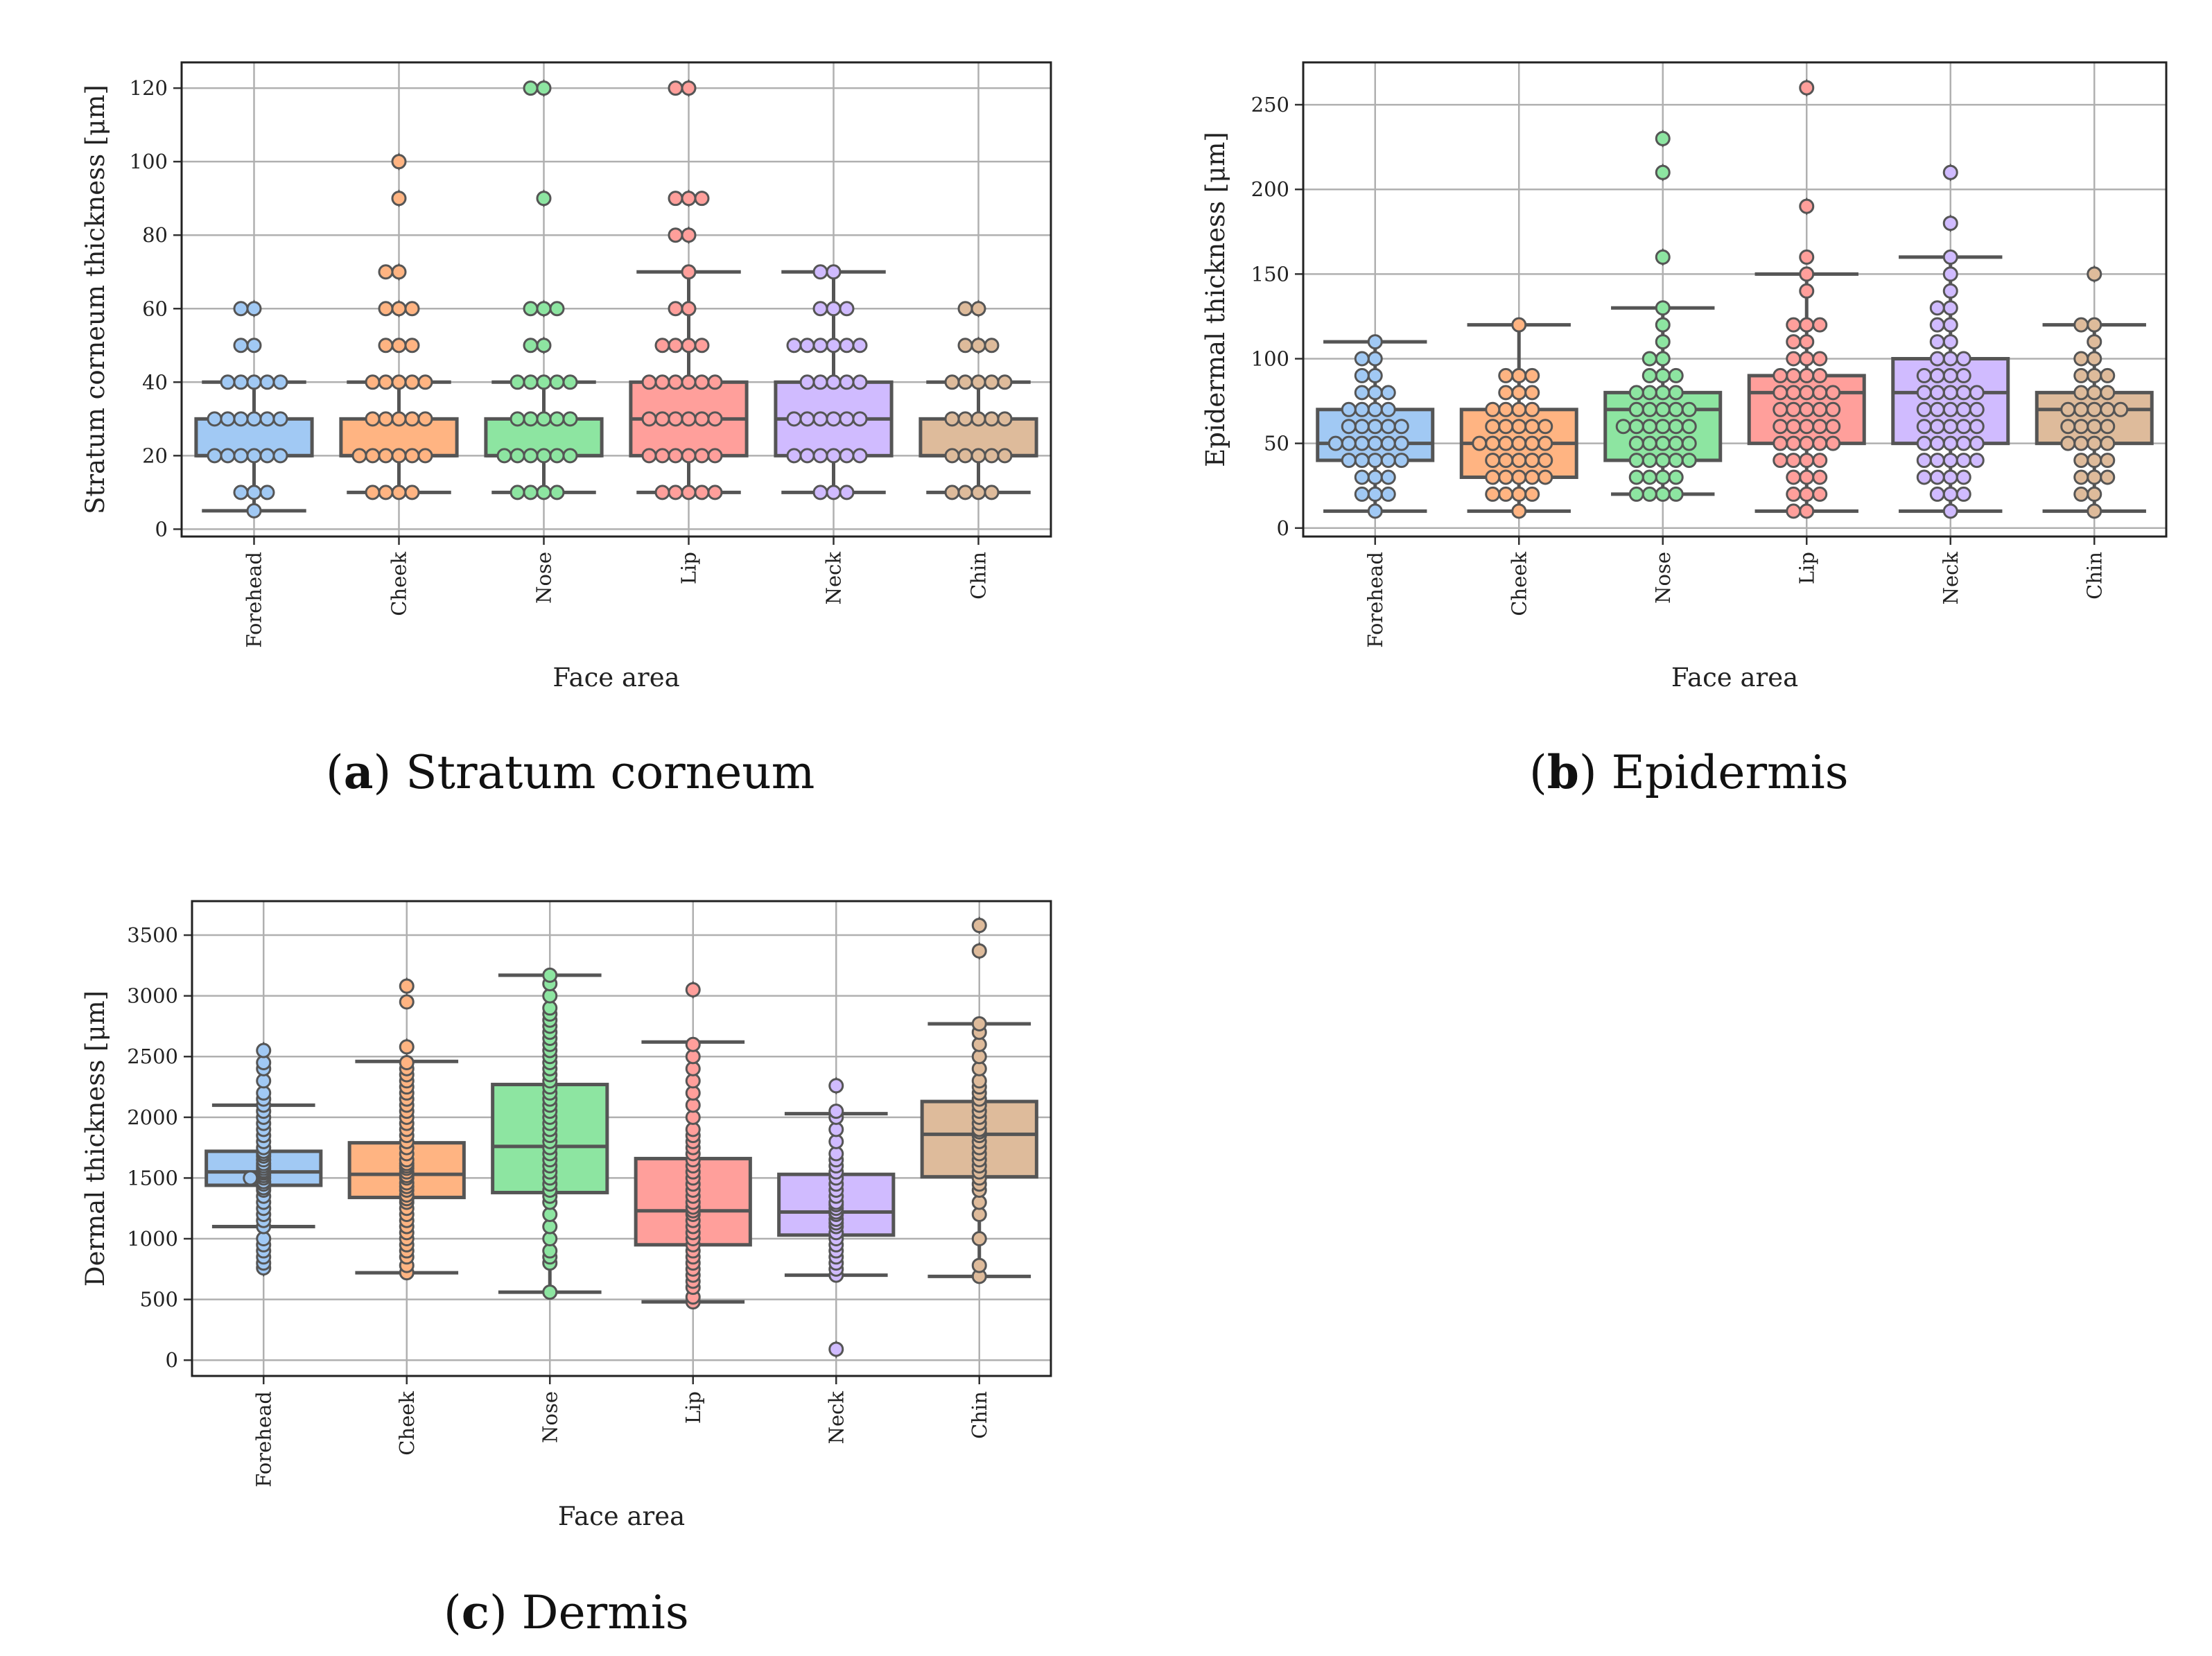 This screenshot has width=2212, height=1656. Describe the element at coordinates (1689, 772) in the screenshot. I see `caption-b: (b) Epidermis` at that location.